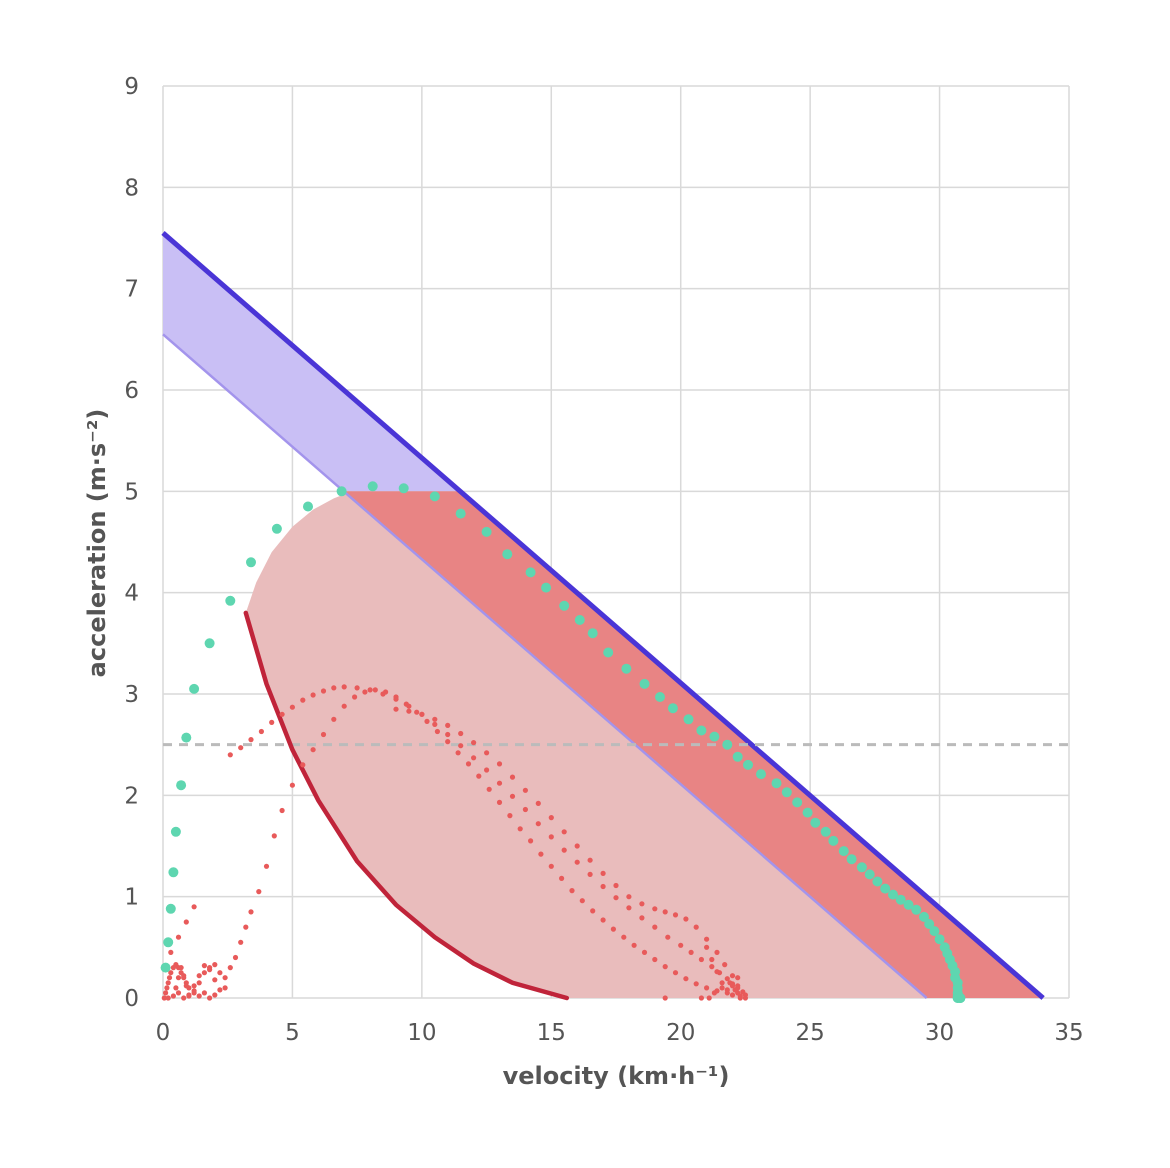  What do you see at coordinates (620, 1033) in the screenshot?
I see `x-axis-ticks: 0 5 10 15 20 25 30 35` at bounding box center [620, 1033].